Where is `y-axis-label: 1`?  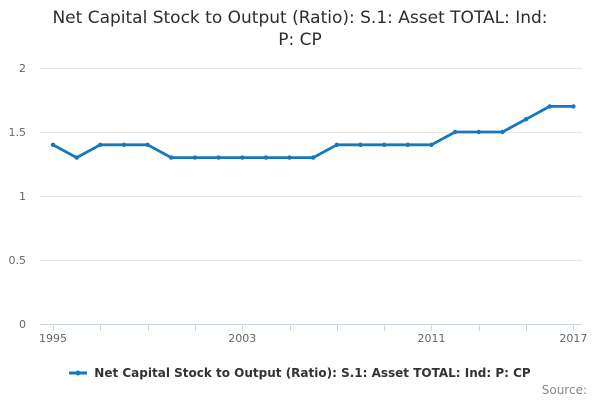 y-axis-label: 1 is located at coordinates (22, 196).